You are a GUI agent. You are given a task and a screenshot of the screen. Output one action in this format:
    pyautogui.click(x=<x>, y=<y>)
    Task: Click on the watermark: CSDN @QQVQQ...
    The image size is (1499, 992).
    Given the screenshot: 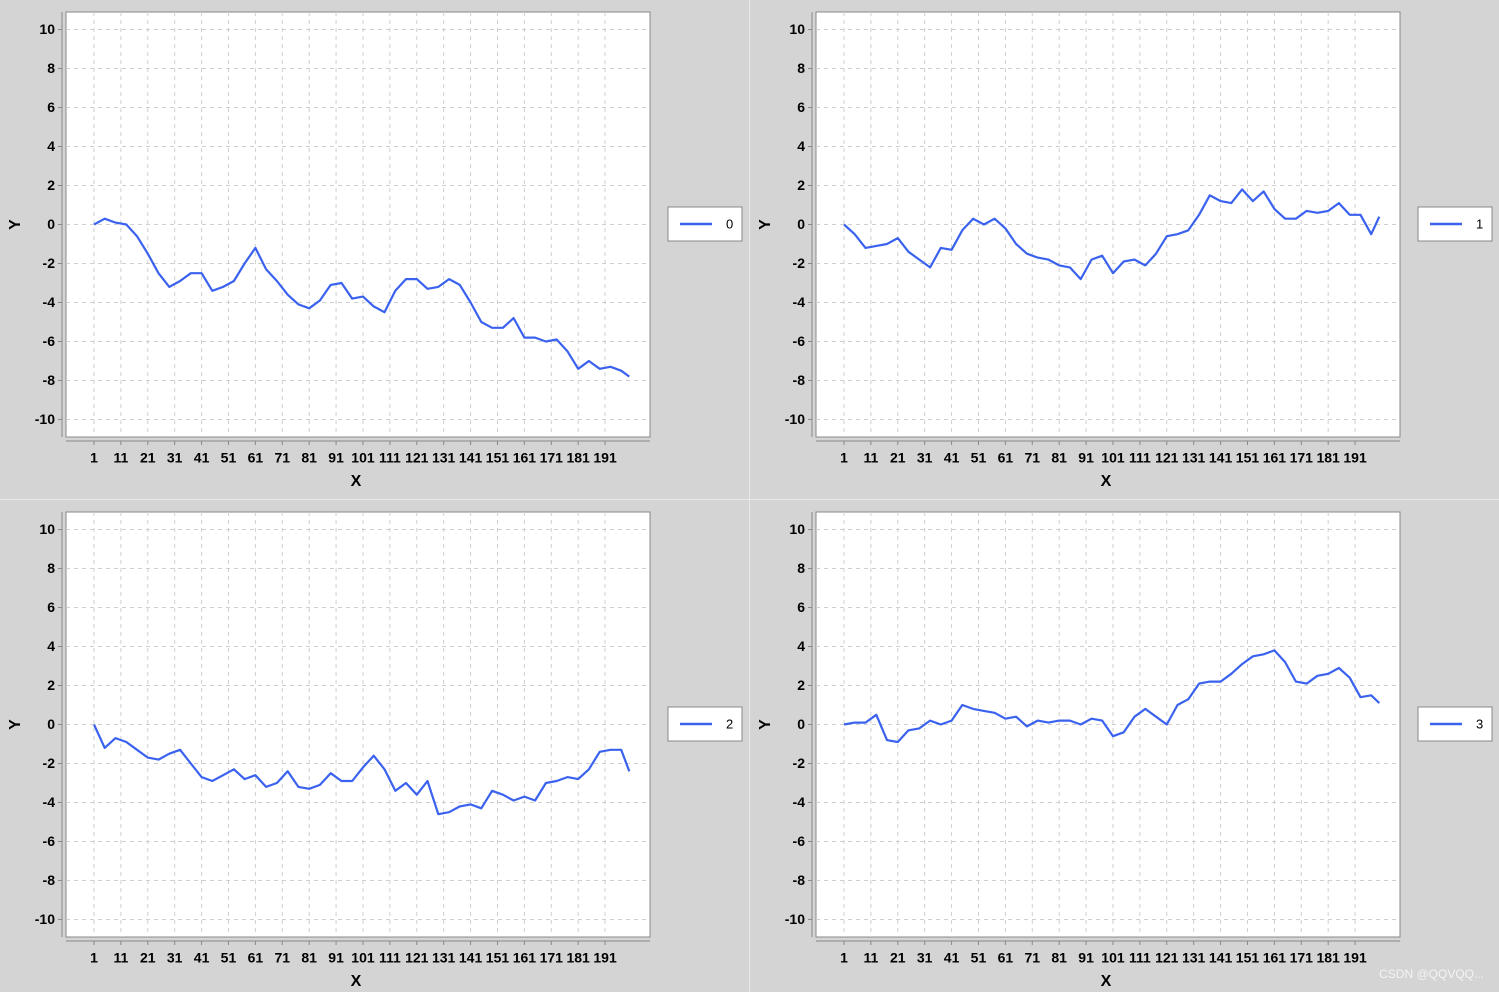 What is the action you would take?
    pyautogui.click(x=1431, y=974)
    